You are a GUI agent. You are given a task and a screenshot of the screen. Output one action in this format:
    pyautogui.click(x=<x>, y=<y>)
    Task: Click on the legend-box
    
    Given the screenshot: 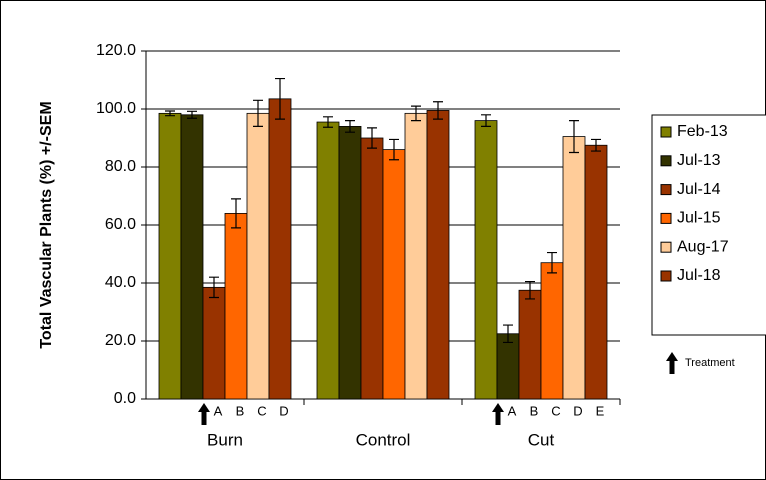 What is the action you would take?
    pyautogui.click(x=708, y=225)
    